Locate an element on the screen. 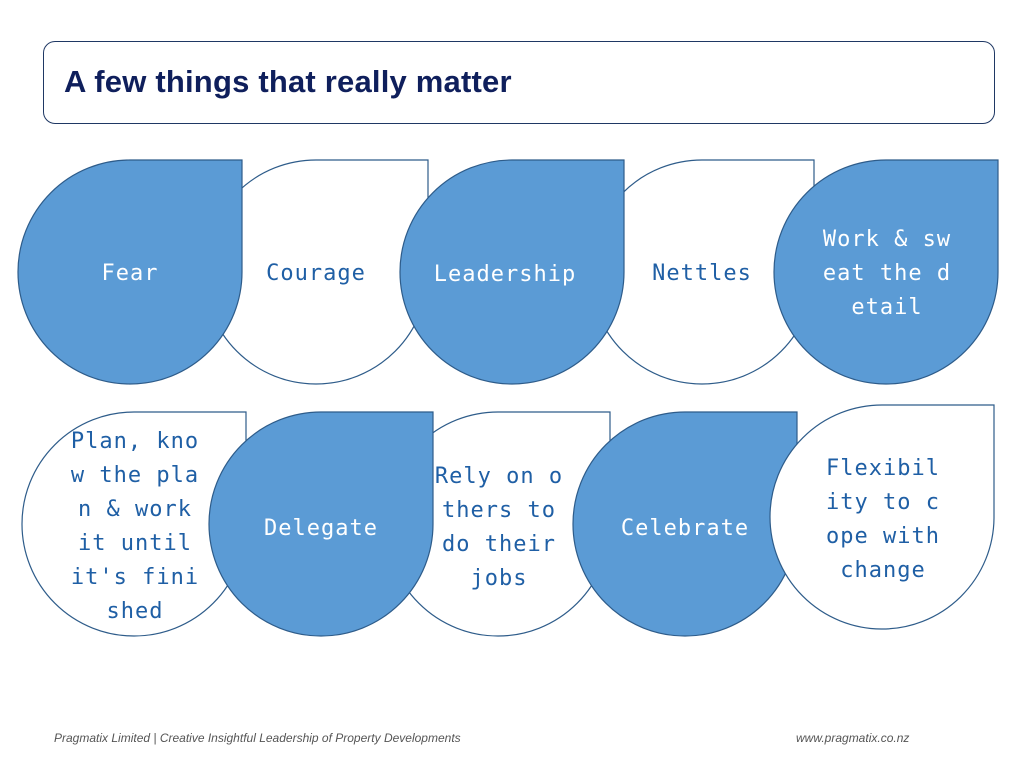 The height and width of the screenshot is (768, 1024). teardrop-work-sweat is located at coordinates (886, 272).